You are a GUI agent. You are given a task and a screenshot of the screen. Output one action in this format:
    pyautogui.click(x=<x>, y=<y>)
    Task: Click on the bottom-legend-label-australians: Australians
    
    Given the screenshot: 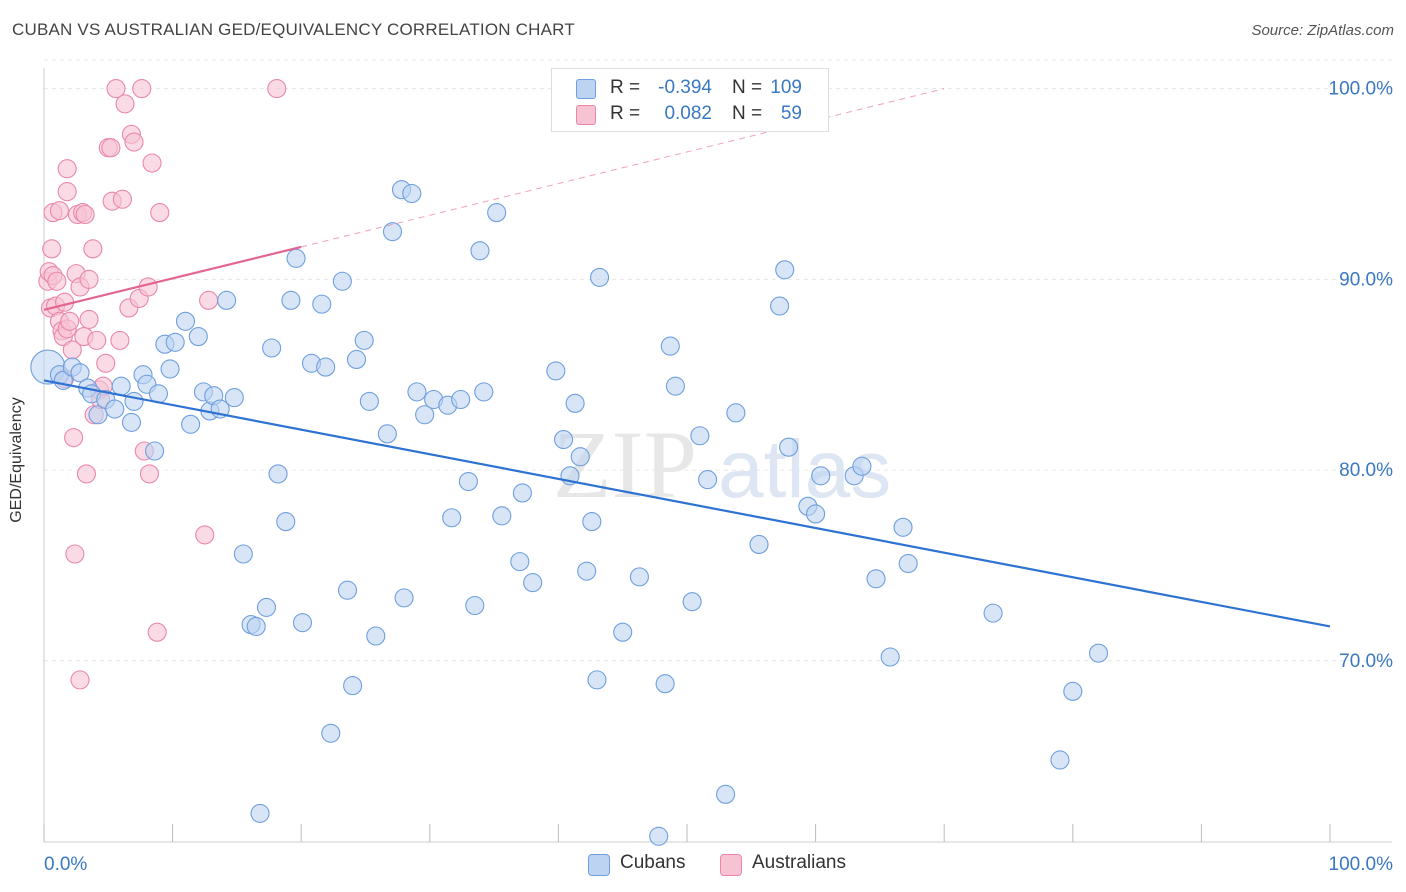 What is the action you would take?
    pyautogui.click(x=799, y=862)
    